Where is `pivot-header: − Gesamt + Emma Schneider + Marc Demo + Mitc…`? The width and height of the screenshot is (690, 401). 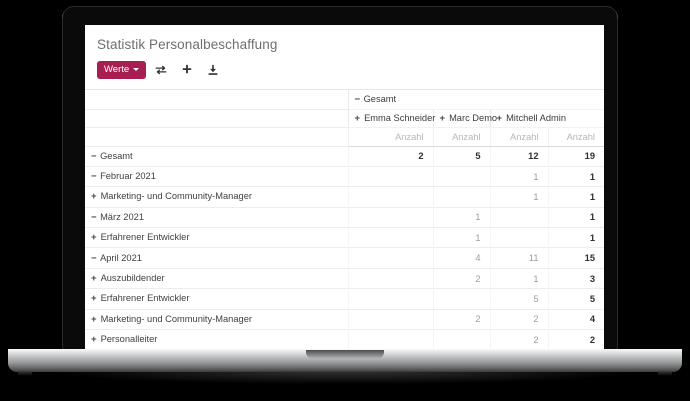 pivot-header: − Gesamt + Emma Schneider + Marc Demo + Mitc… is located at coordinates (344, 118).